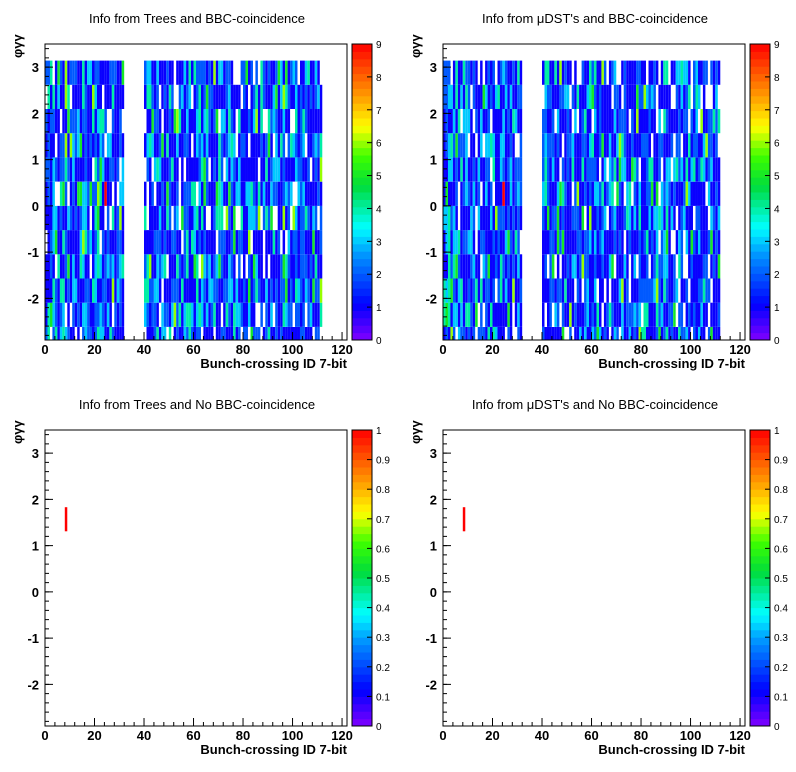 This screenshot has height=772, width=796. What do you see at coordinates (781, 638) in the screenshot?
I see `colorbar-tick-label: 0.3` at bounding box center [781, 638].